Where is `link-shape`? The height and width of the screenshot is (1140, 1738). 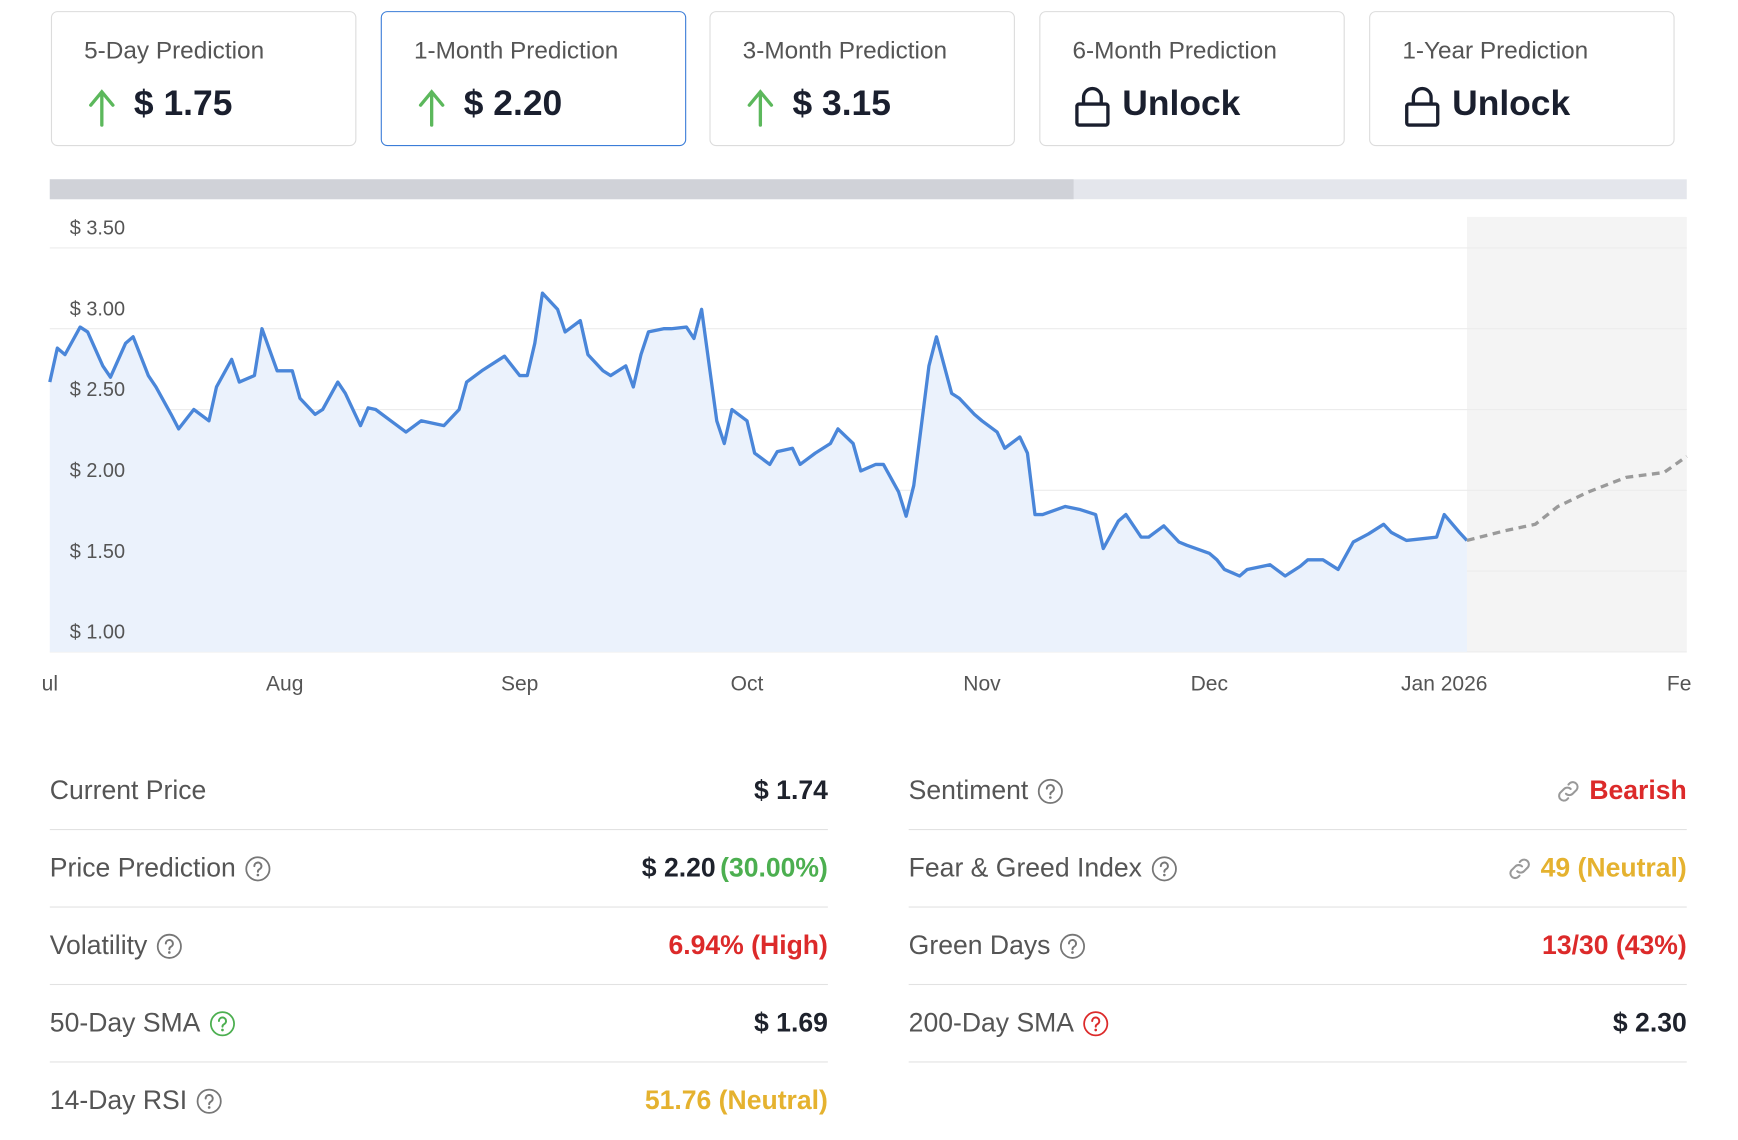
link-shape is located at coordinates (1568, 791).